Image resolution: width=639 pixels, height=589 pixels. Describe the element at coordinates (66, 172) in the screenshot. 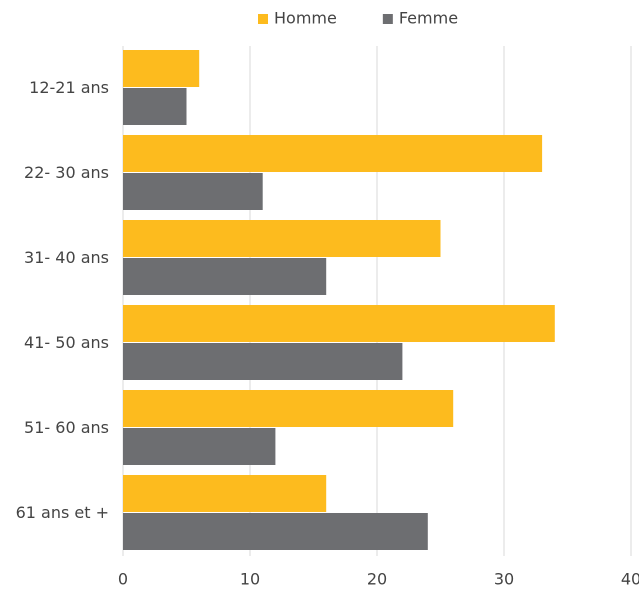

I see `y-tick-label: 22- 30 ans` at that location.